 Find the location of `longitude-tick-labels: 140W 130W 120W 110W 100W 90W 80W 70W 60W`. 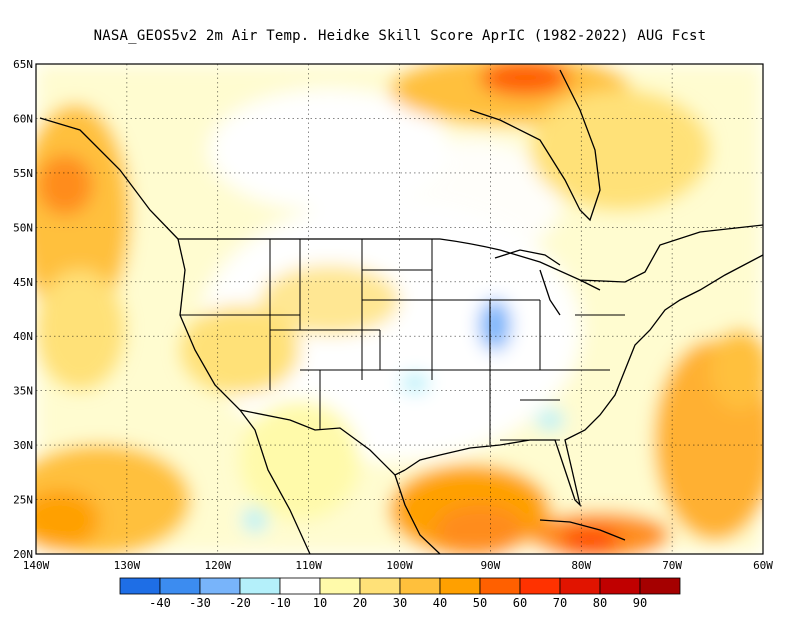

longitude-tick-labels: 140W 130W 120W 110W 100W 90W 80W 70W 60W is located at coordinates (398, 565).